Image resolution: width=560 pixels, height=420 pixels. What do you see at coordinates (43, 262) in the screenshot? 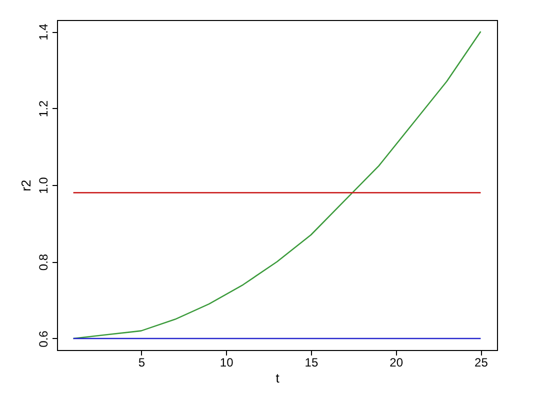
I see `y-tick-label: 0.8` at bounding box center [43, 262].